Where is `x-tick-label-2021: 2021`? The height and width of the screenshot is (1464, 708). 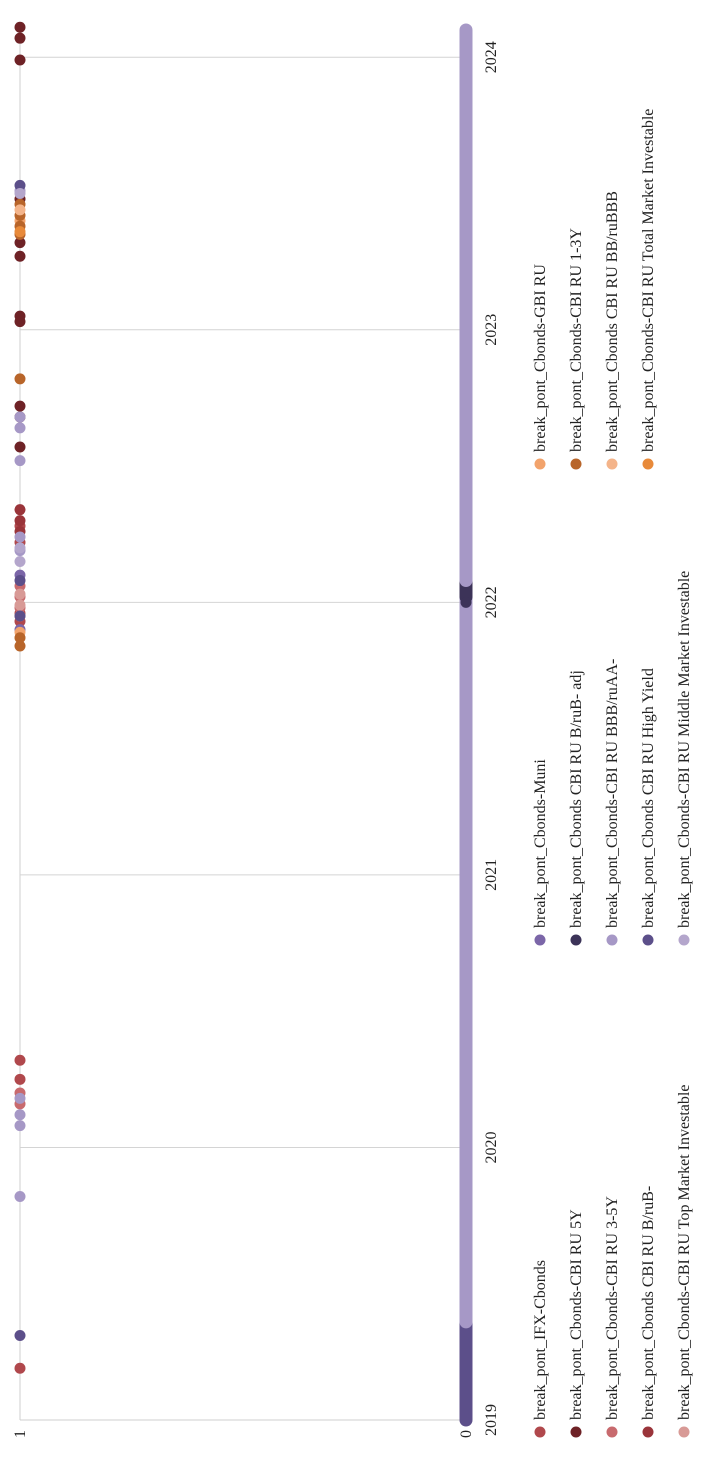
x-tick-label-2021: 2021 is located at coordinates (491, 875).